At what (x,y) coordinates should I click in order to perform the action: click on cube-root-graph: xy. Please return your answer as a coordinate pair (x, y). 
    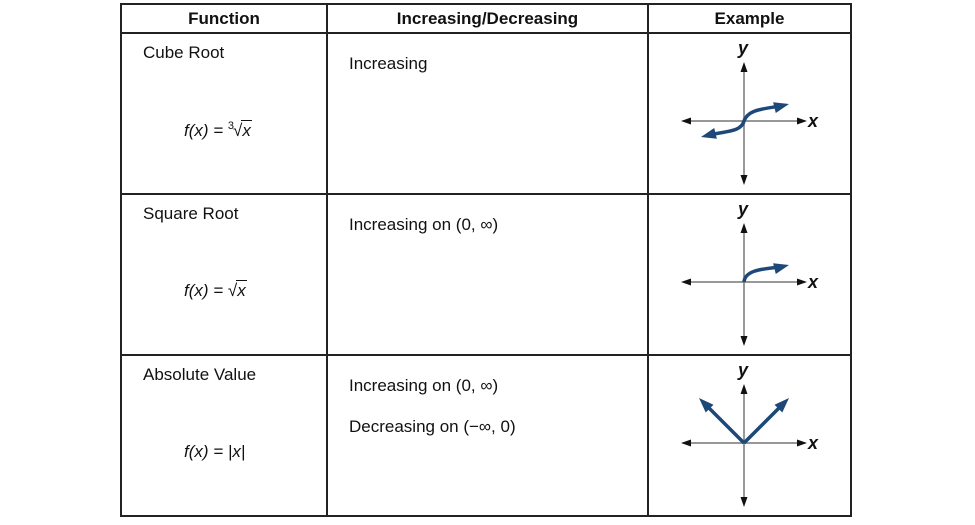
    Looking at the image, I should click on (750, 111).